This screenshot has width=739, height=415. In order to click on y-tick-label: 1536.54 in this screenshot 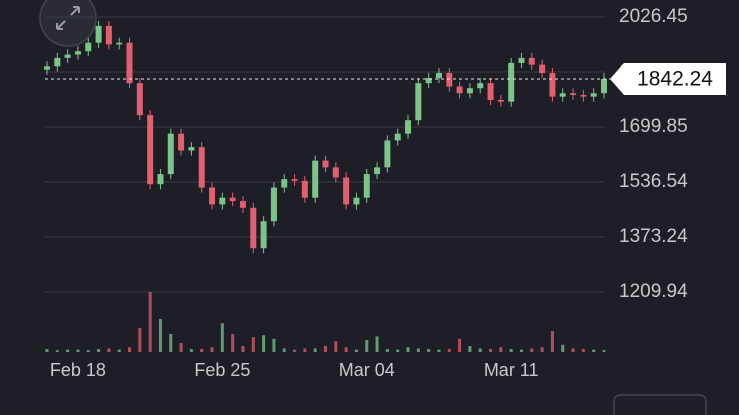, I will do `click(653, 181)`.